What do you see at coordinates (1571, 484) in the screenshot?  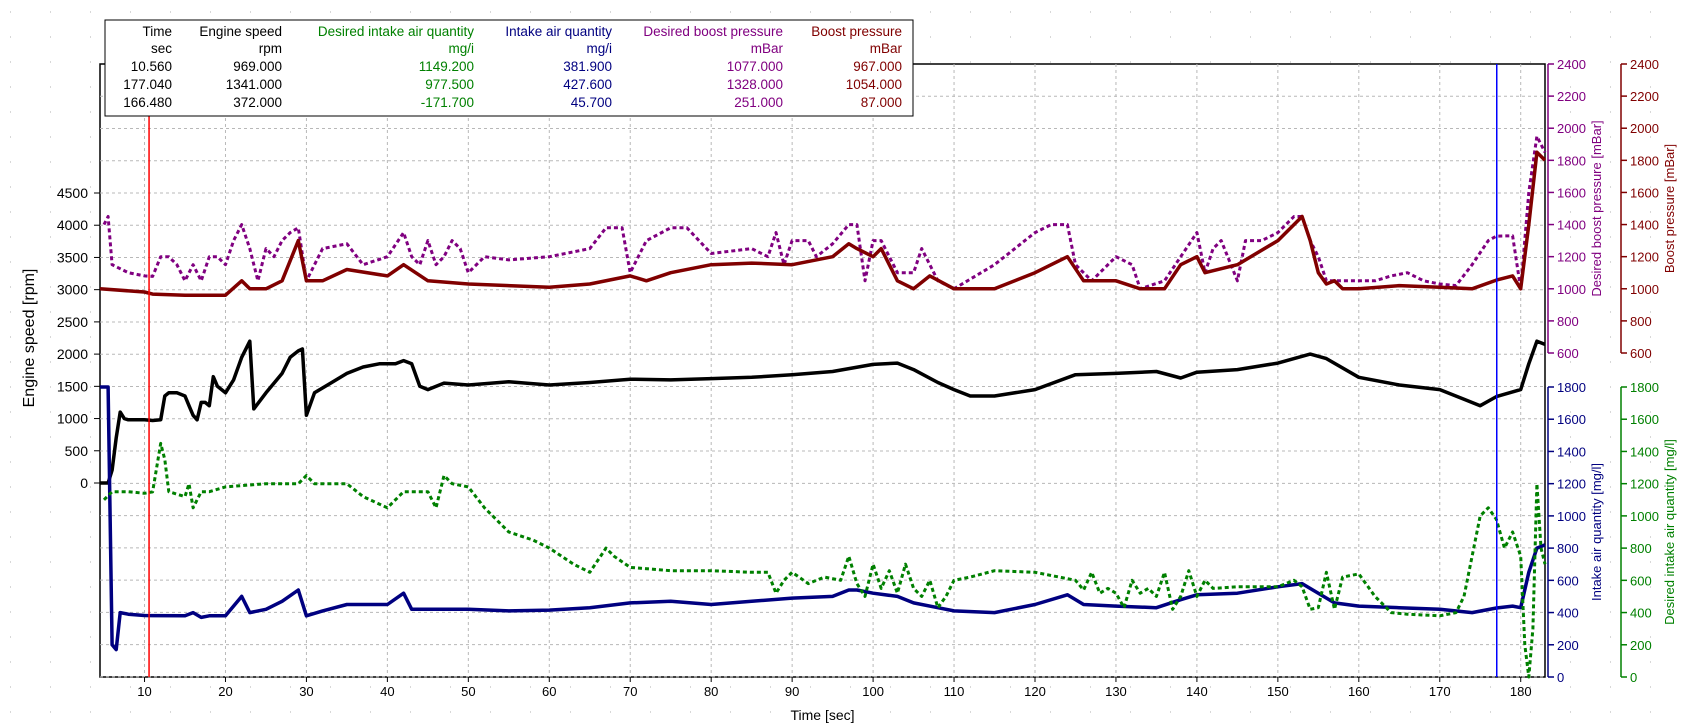 I see `intake-air-axis-tick-label: 1200` at bounding box center [1571, 484].